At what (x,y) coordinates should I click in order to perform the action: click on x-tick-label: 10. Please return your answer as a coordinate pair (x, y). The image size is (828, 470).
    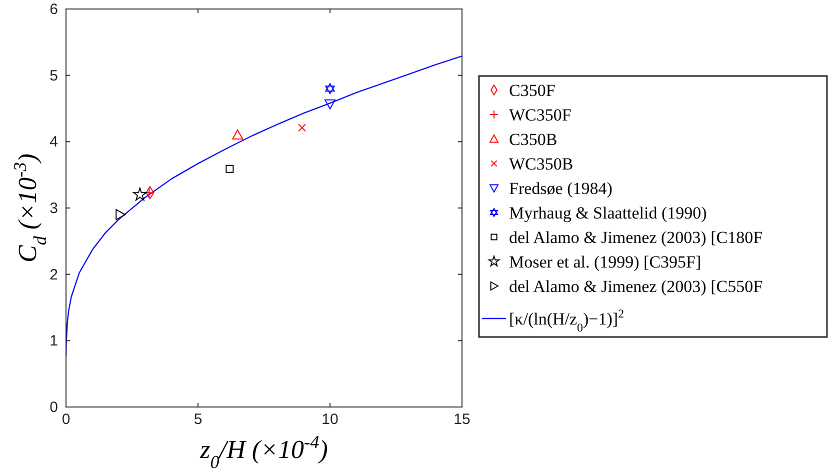
    Looking at the image, I should click on (330, 419).